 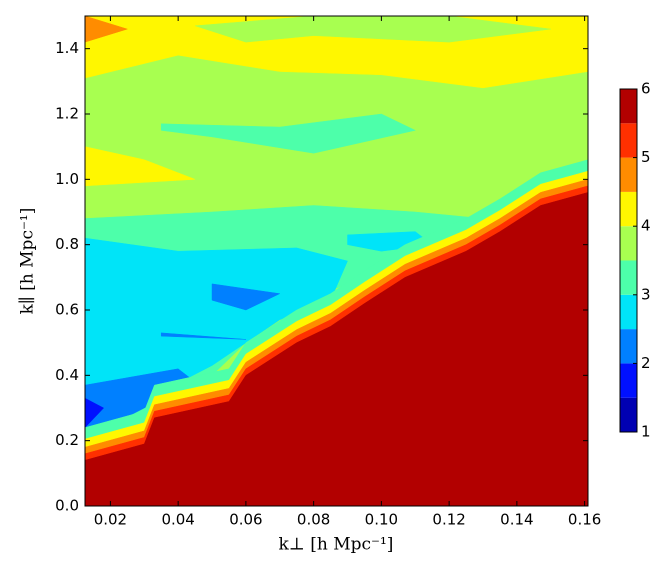 I want to click on colorbar-tick-label: 5, so click(x=646, y=157).